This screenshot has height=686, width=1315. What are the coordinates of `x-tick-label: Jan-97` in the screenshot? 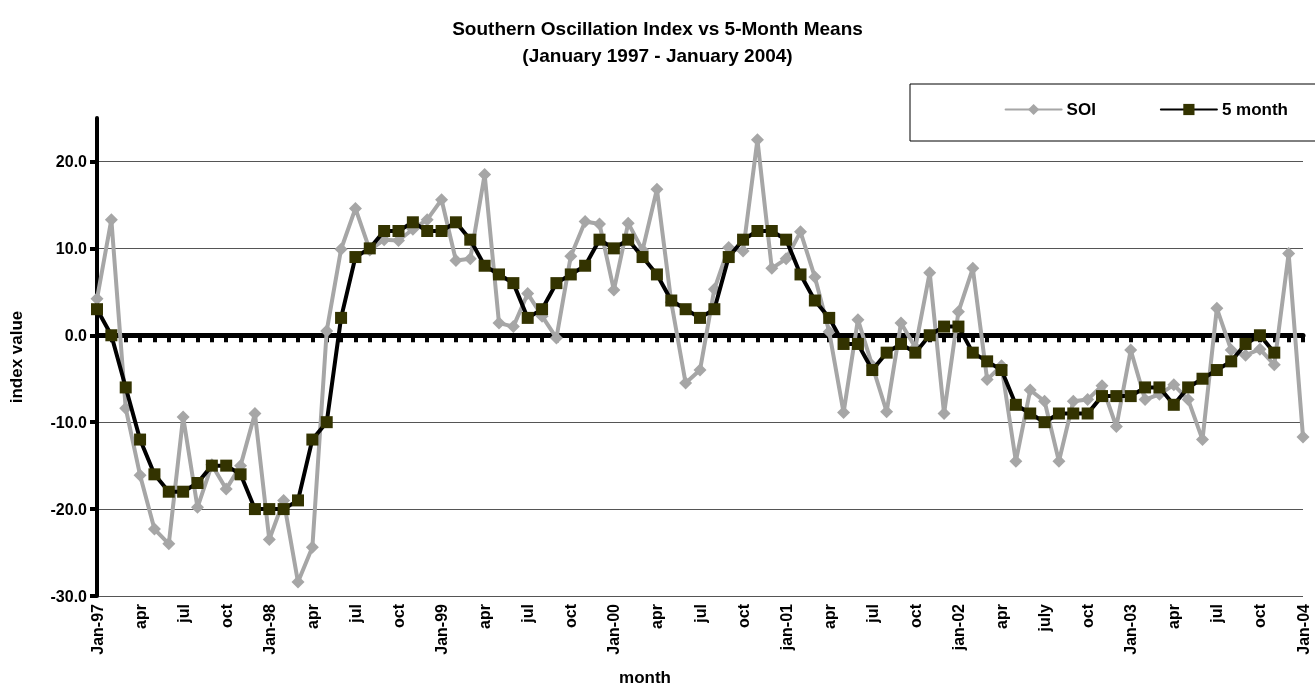 It's located at (97, 629).